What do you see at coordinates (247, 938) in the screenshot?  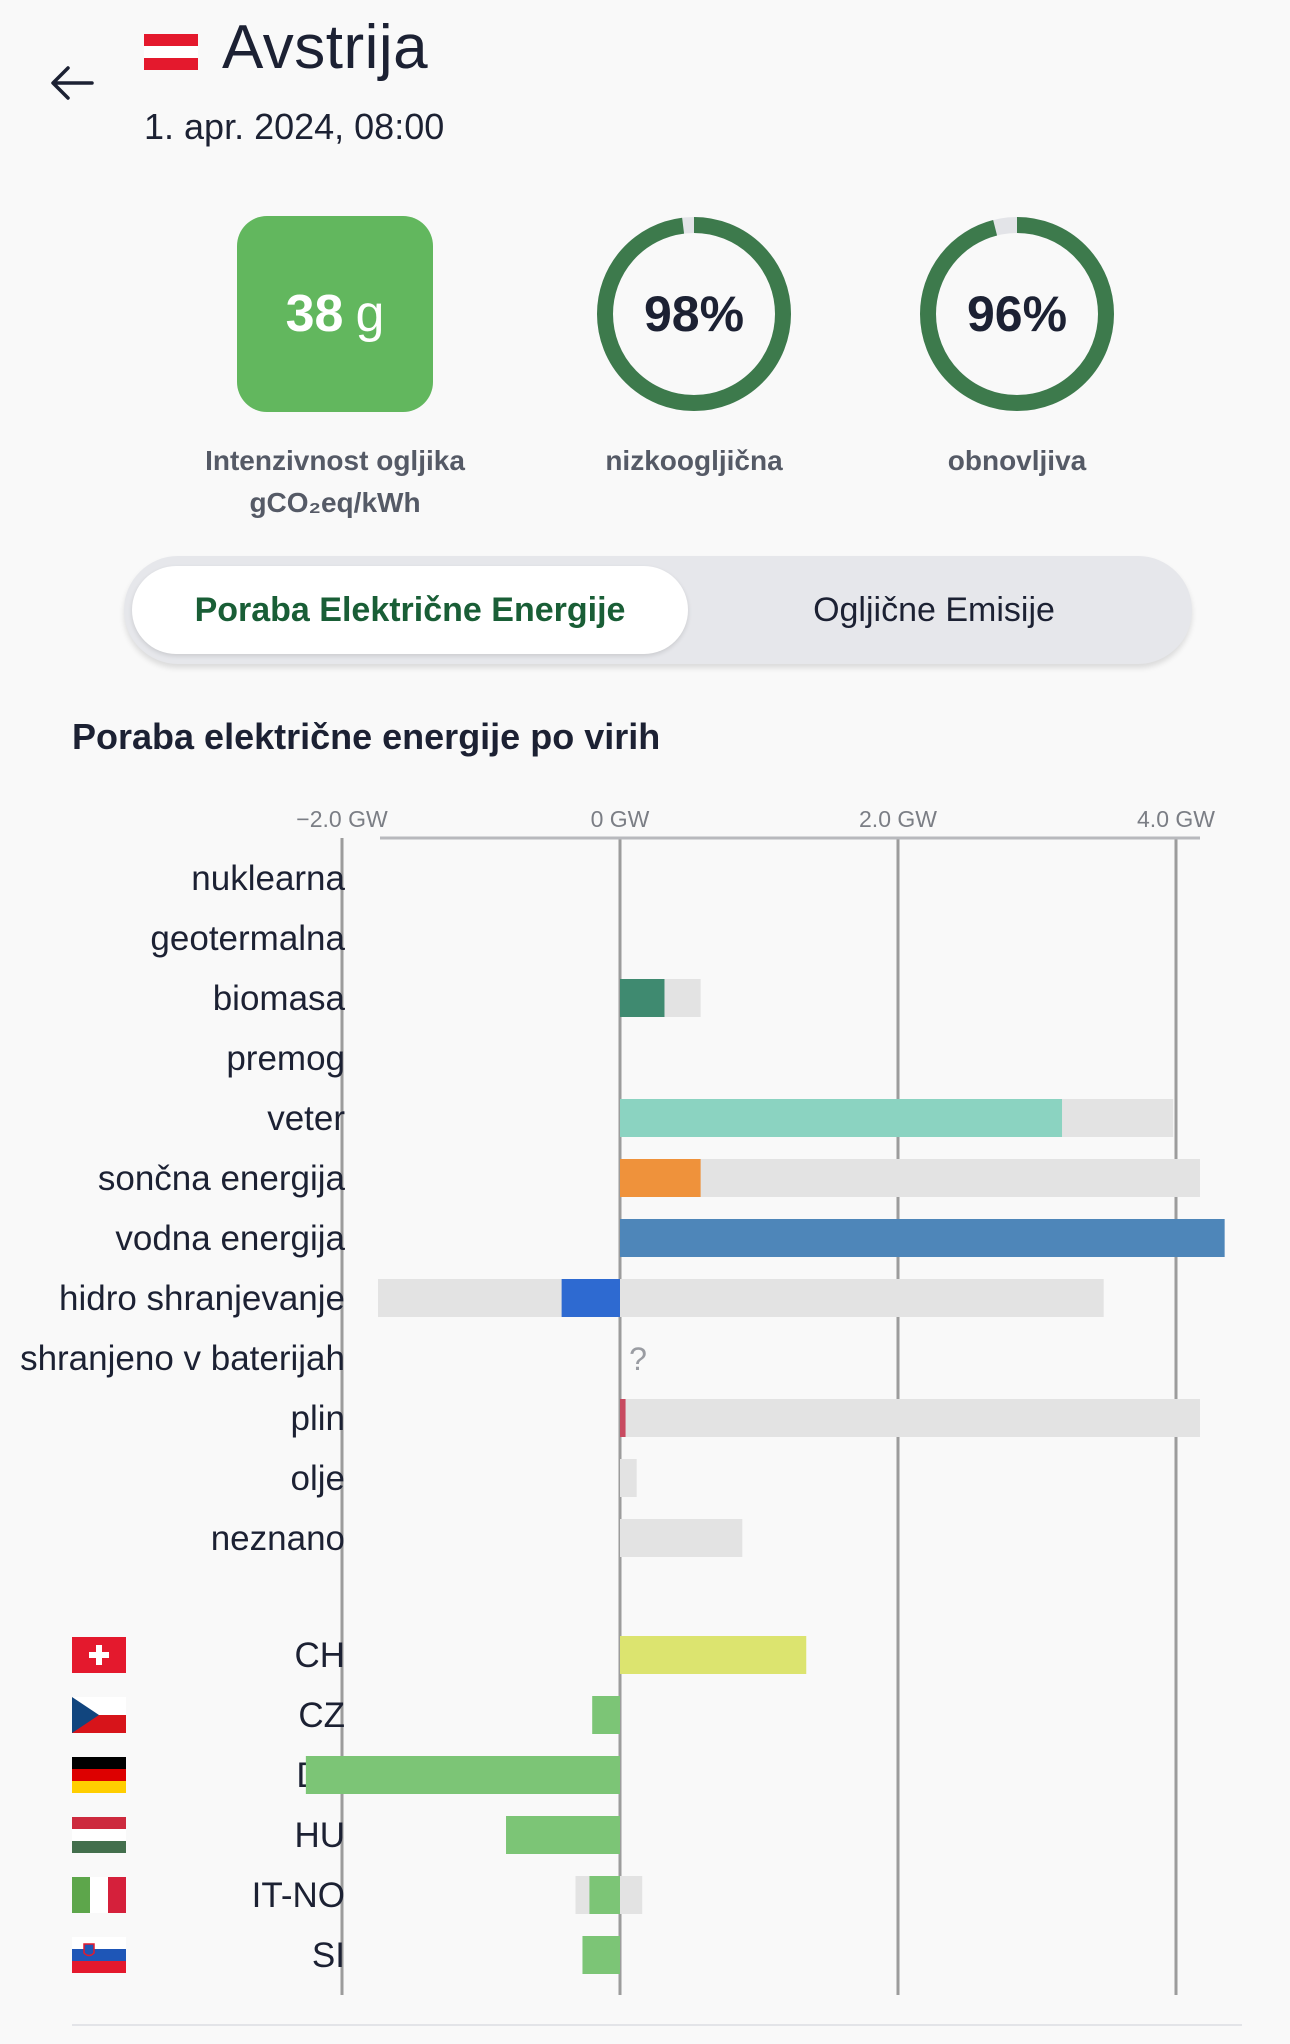 I see `source-label: geotermalna` at bounding box center [247, 938].